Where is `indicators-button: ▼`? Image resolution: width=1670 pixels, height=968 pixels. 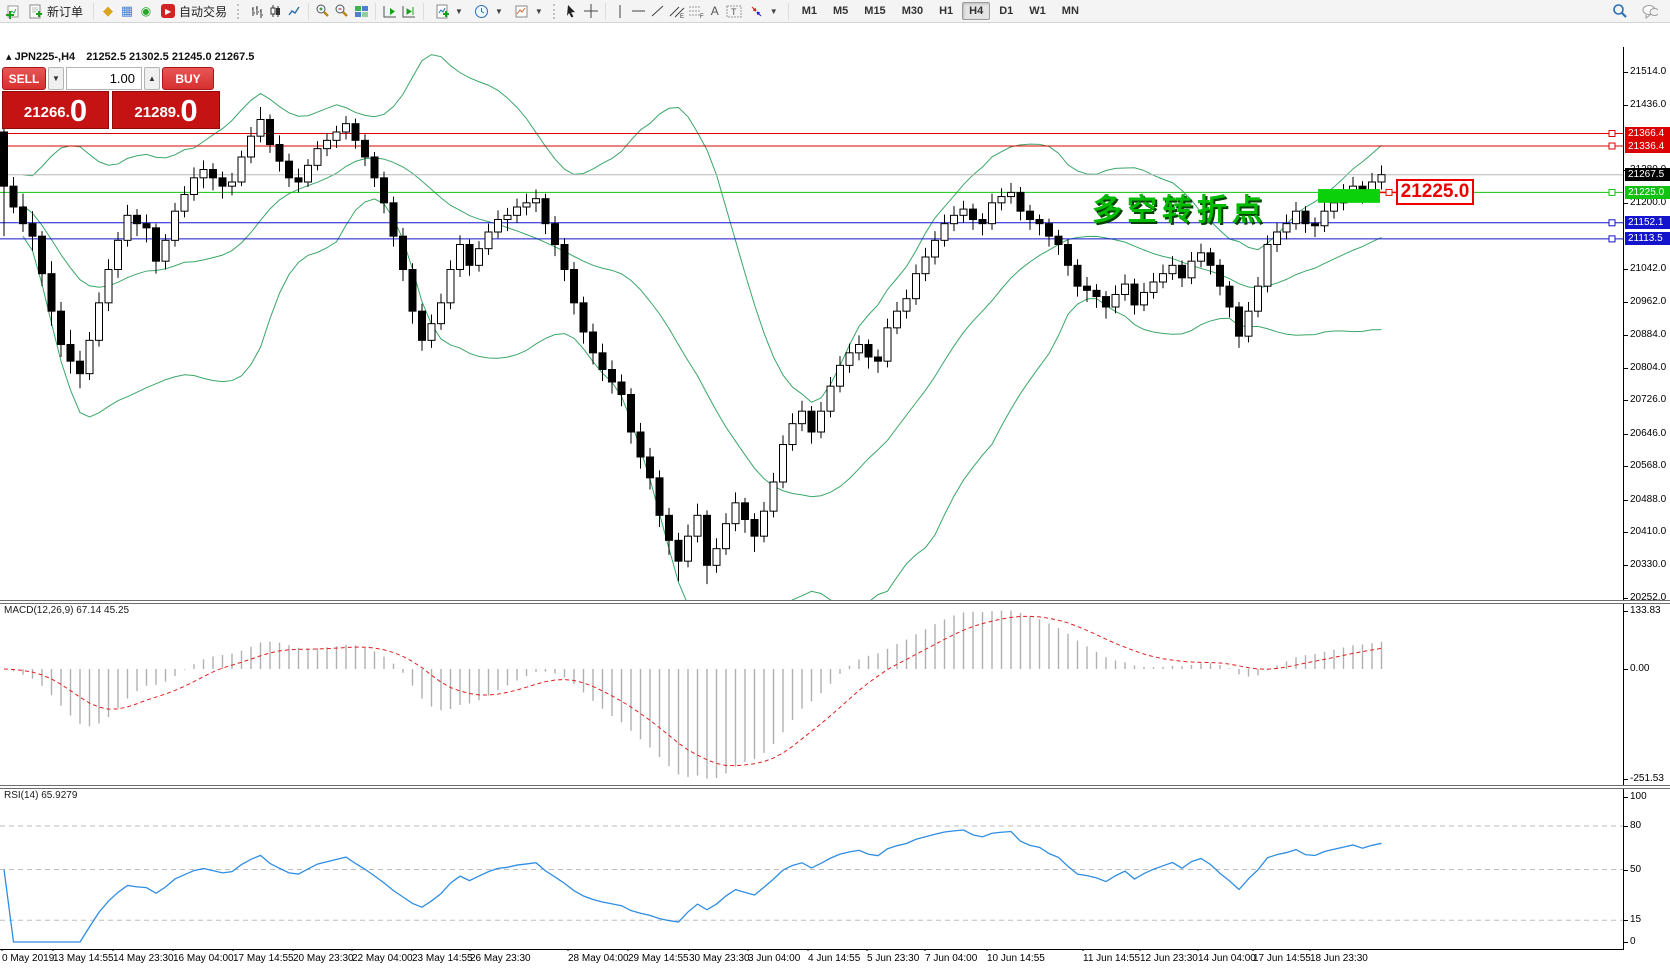 indicators-button: ▼ is located at coordinates (448, 11).